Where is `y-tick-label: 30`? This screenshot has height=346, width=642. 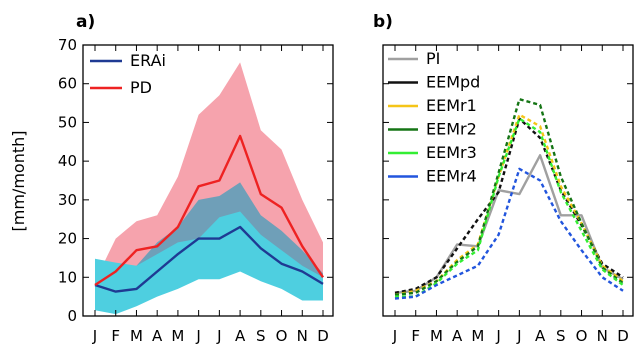 y-tick-label: 30 is located at coordinates (67, 200).